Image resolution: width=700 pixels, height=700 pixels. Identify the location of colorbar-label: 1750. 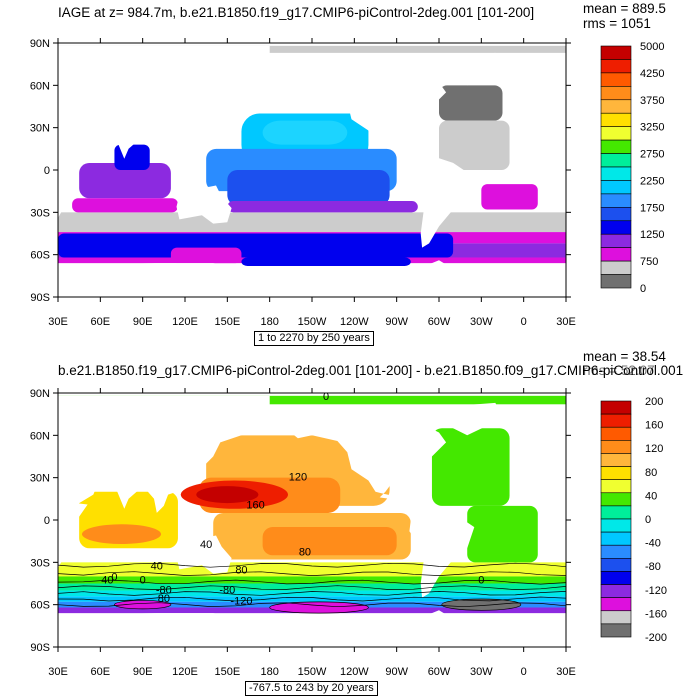
(652, 208).